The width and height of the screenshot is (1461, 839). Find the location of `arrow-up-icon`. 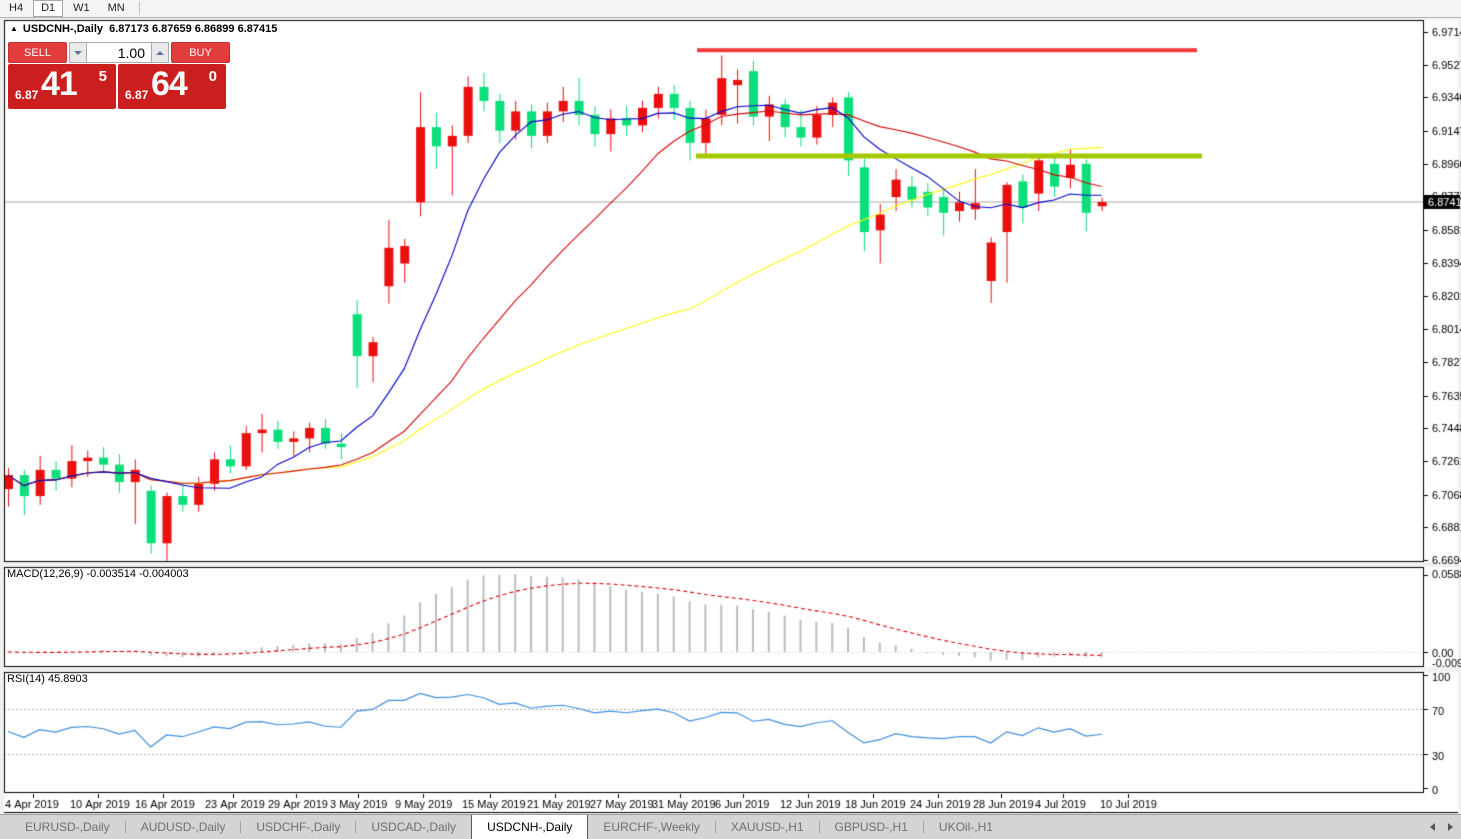

arrow-up-icon is located at coordinates (160, 52).